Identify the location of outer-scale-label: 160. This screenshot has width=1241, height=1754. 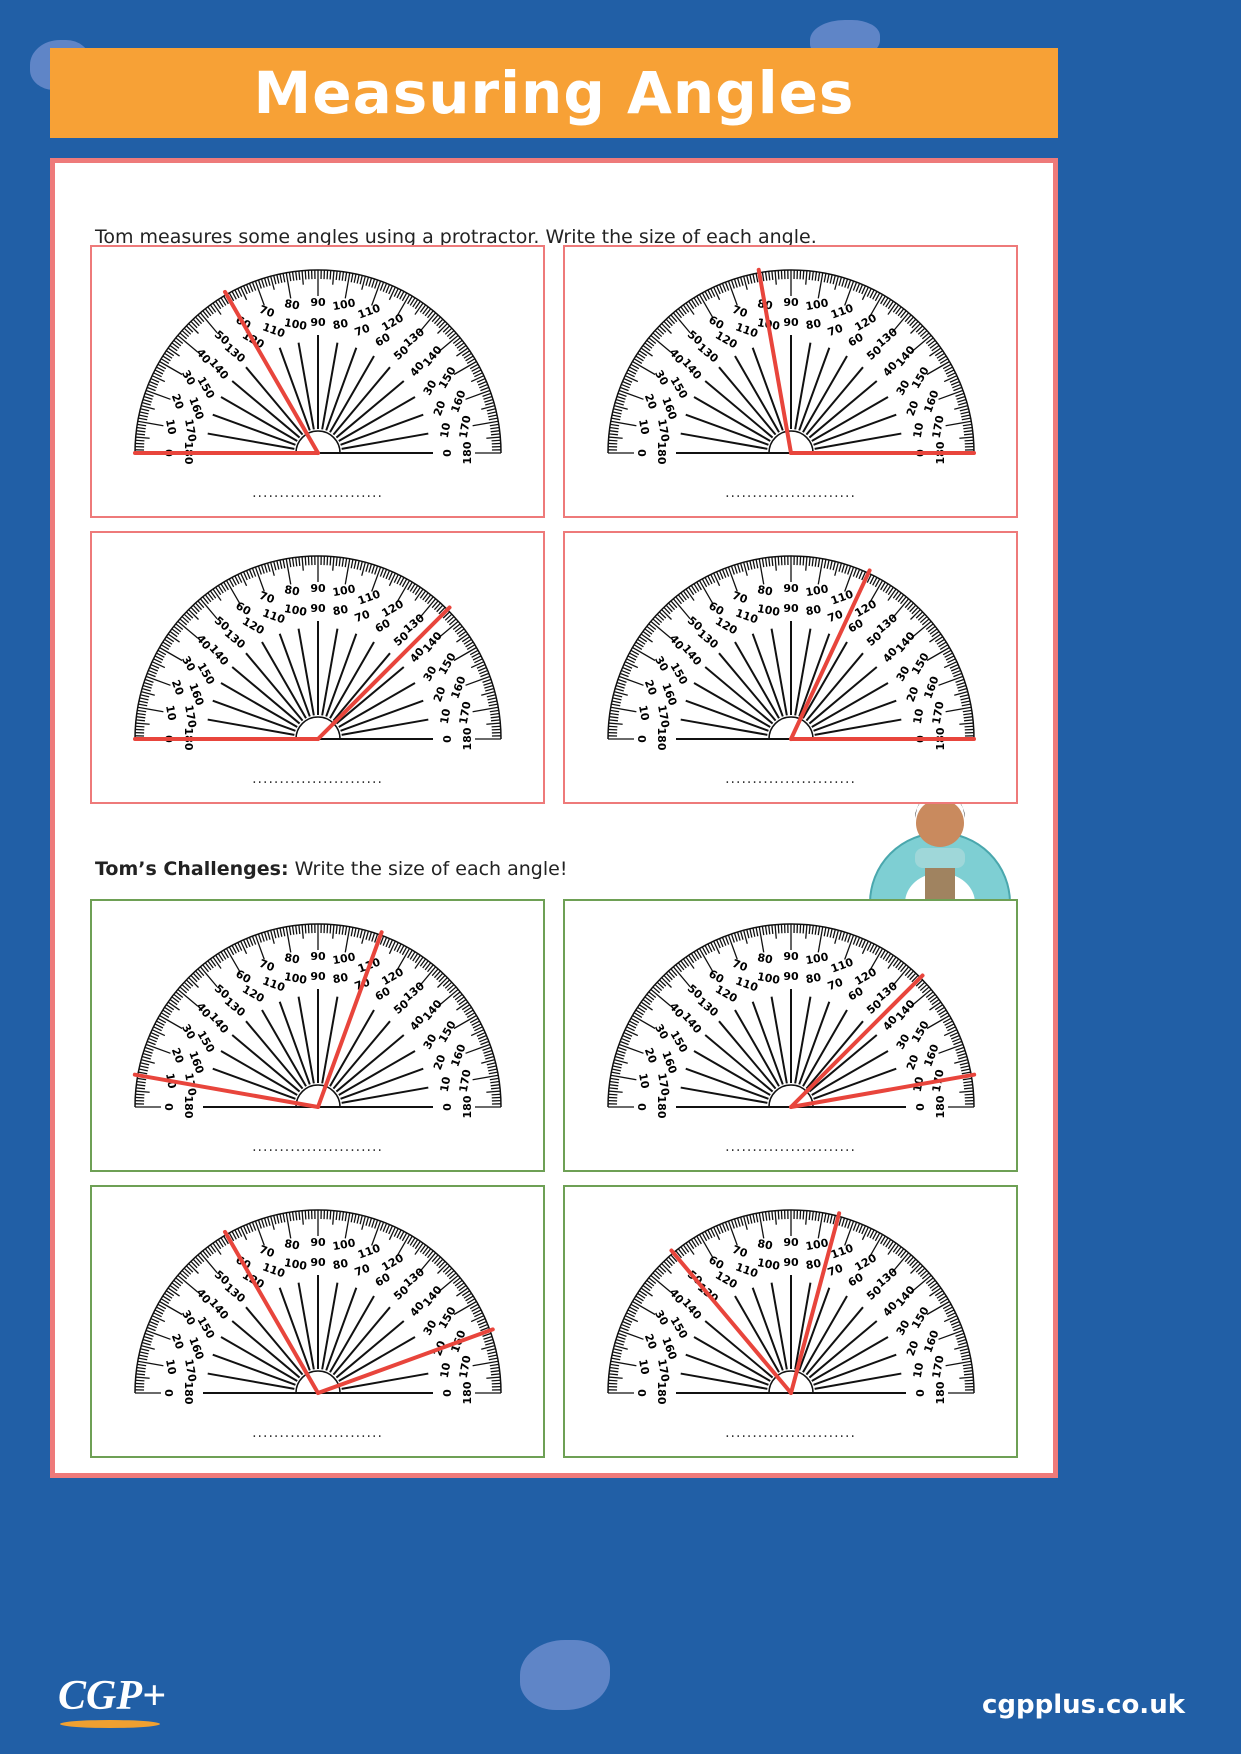
(931, 401).